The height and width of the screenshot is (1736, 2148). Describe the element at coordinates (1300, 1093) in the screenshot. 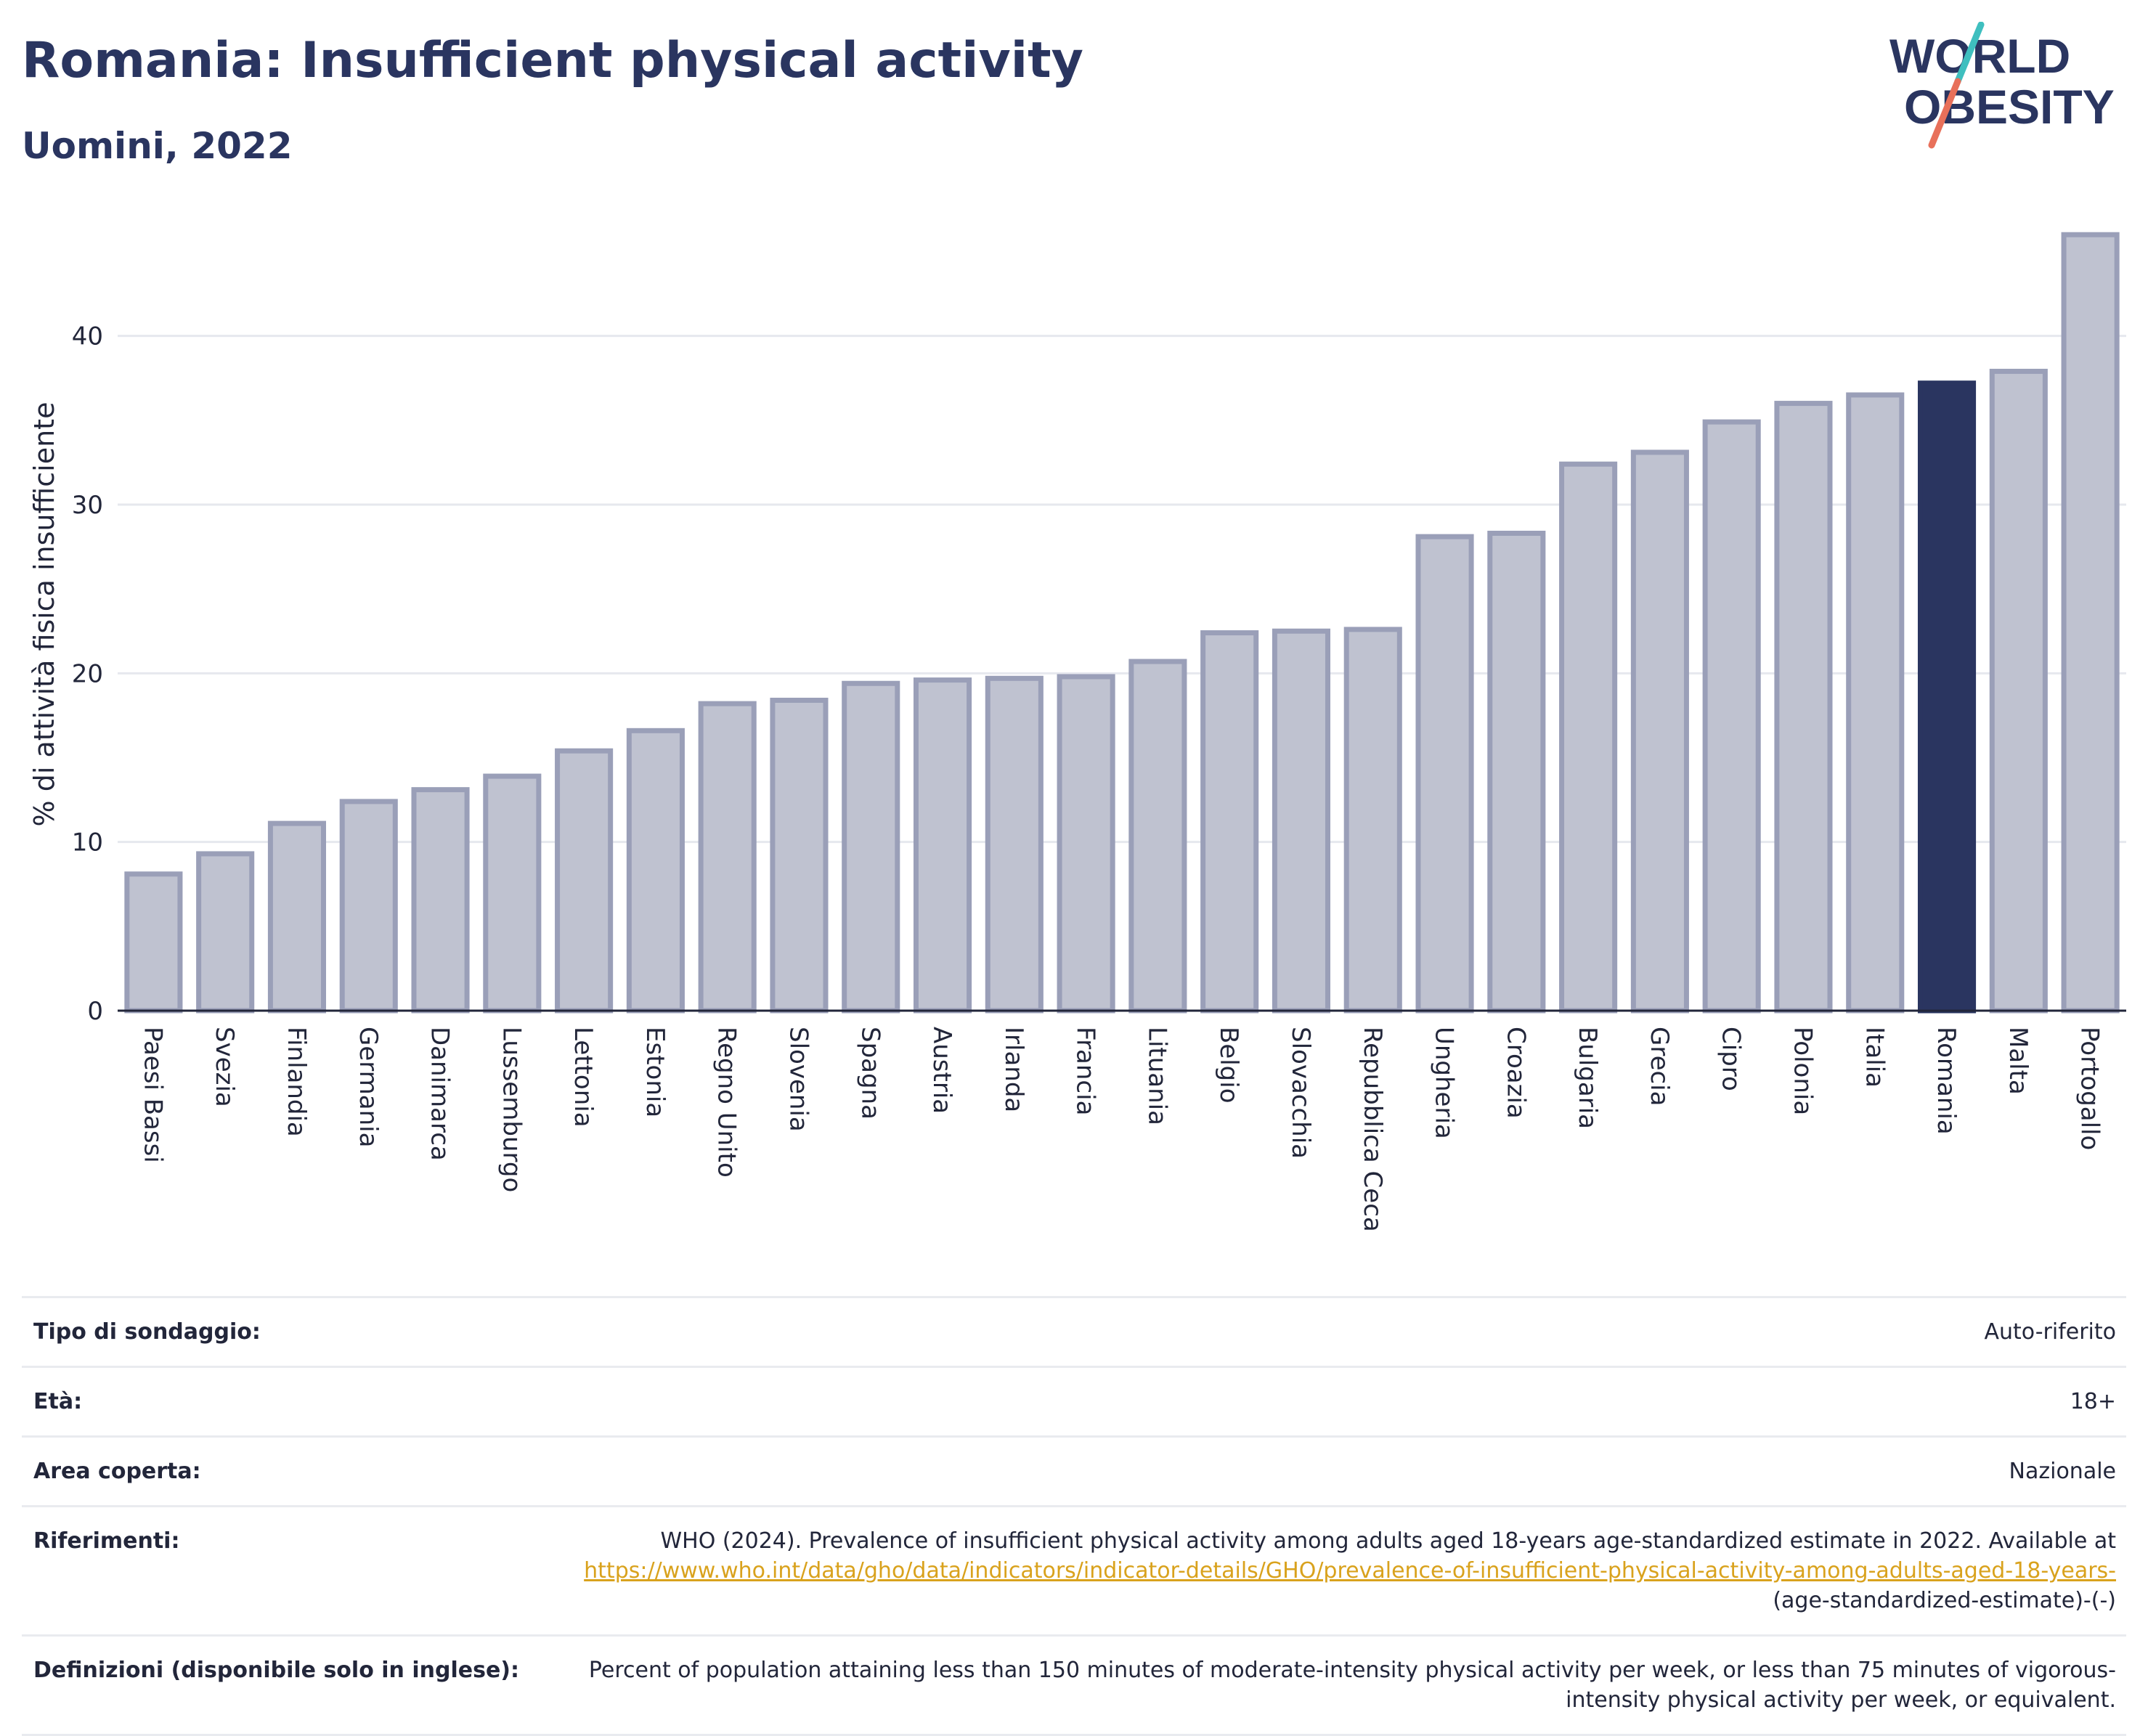

I see `x-tick-label: Slovacchia` at that location.